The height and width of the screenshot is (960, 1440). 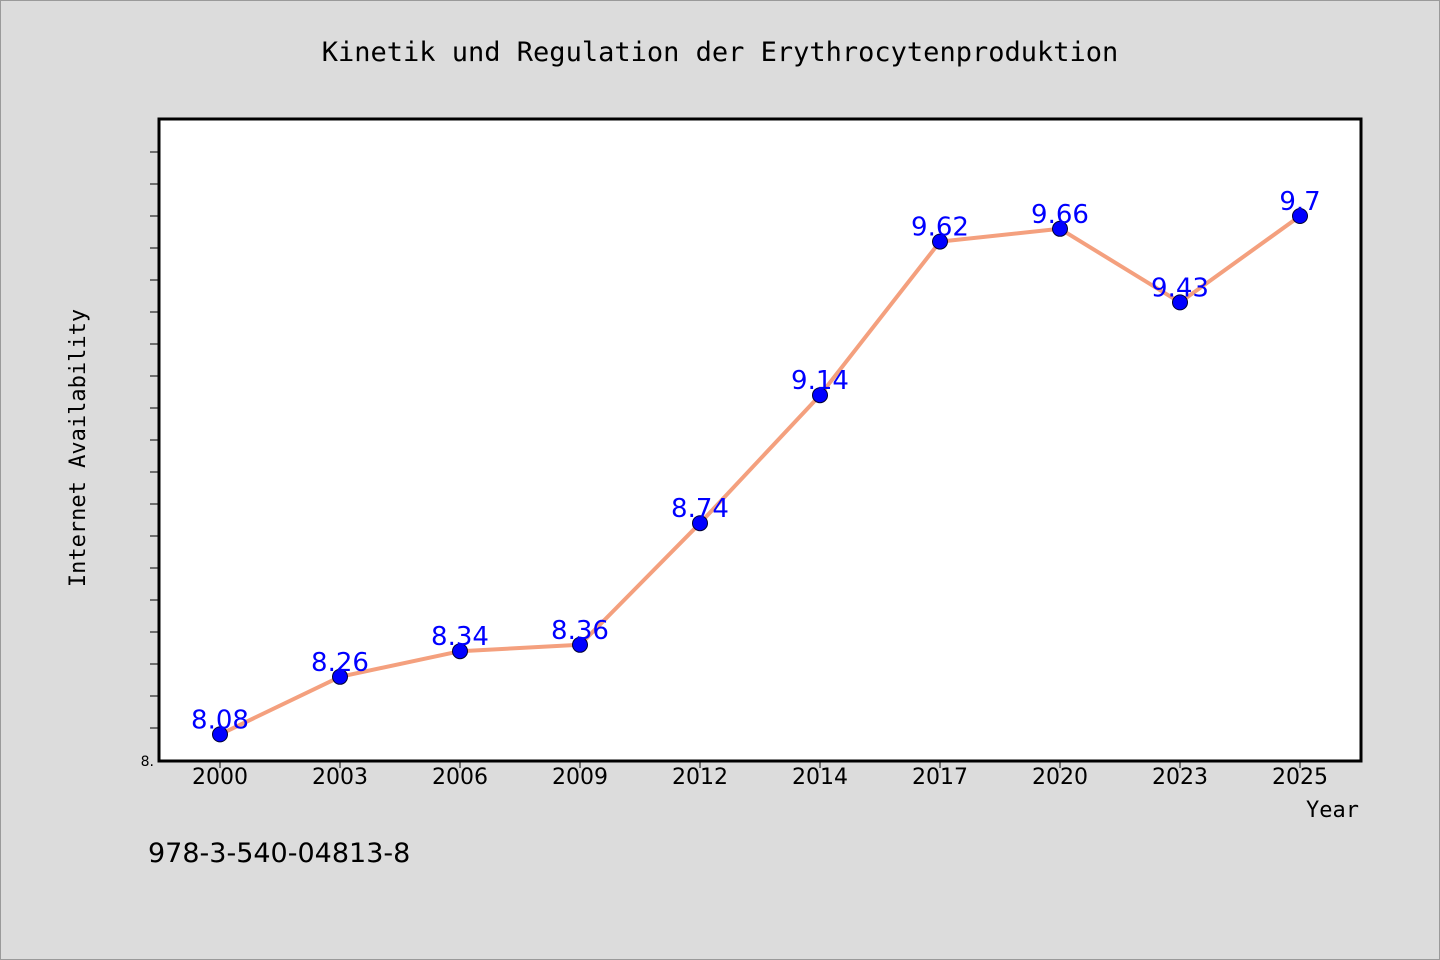 I want to click on x-axis-ticks: 2000 2003 2006 2009 2012 2014 2017 2020 2023 2025, so click(x=760, y=775).